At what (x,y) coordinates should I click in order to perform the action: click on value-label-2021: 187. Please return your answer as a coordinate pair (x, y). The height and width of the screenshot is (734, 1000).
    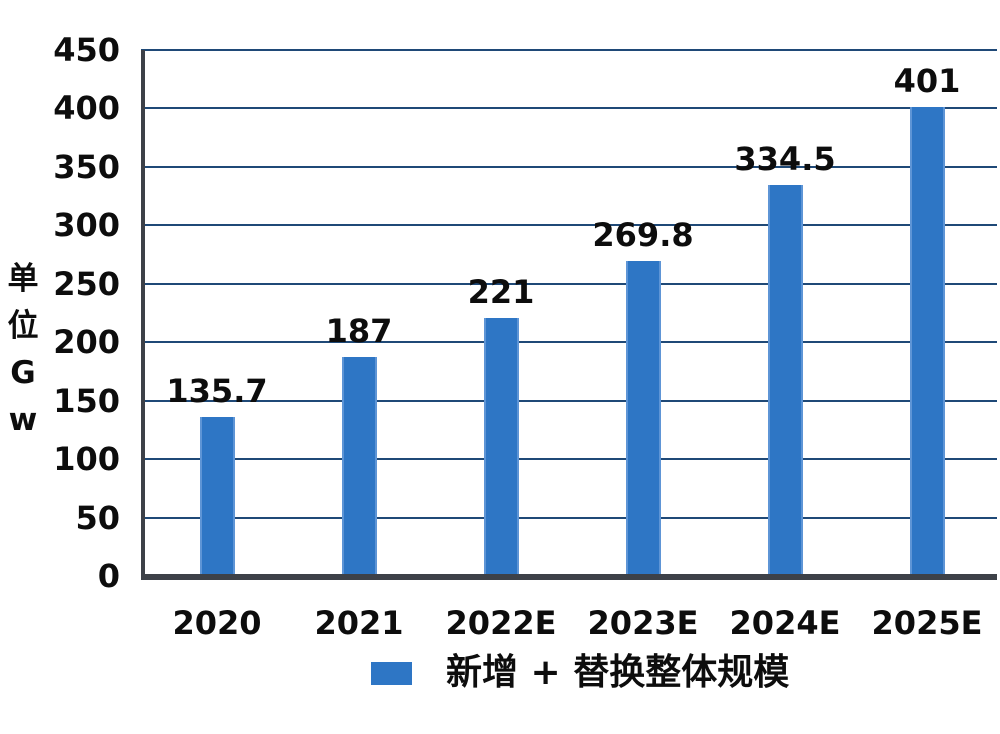
    Looking at the image, I should click on (359, 331).